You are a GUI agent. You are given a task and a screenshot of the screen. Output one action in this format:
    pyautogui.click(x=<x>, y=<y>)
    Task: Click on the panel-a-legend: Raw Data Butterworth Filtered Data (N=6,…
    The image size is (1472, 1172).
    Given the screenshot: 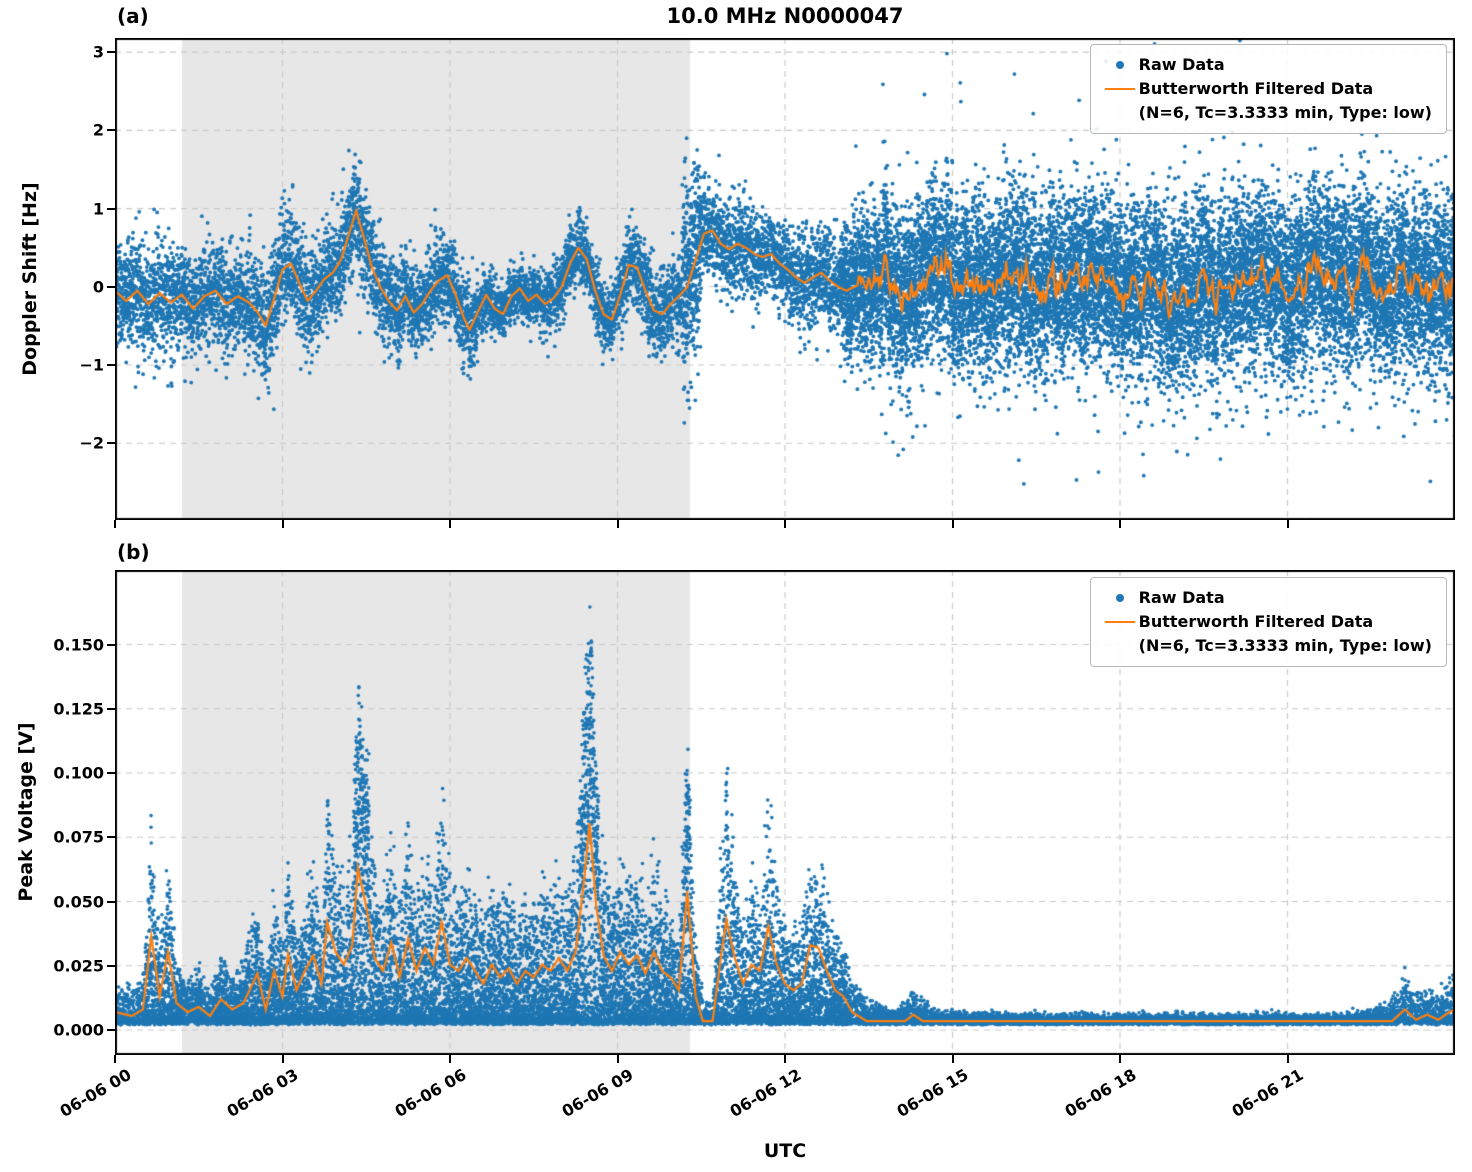 What is the action you would take?
    pyautogui.click(x=1268, y=89)
    